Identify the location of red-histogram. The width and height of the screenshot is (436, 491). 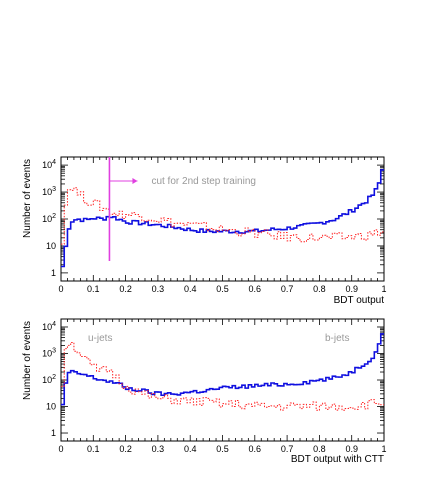
(222, 376).